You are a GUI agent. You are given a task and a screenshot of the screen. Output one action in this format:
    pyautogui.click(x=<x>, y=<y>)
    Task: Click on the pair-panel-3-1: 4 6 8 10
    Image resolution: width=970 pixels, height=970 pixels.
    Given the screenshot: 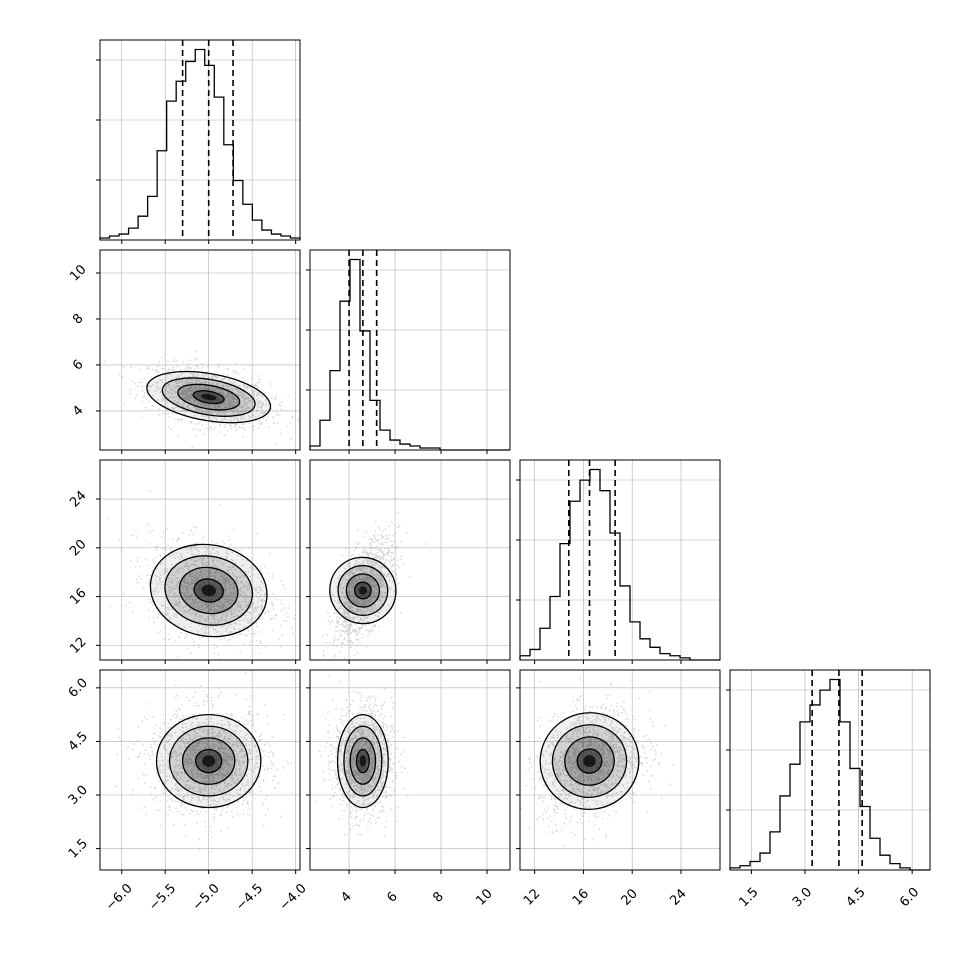 What is the action you would take?
    pyautogui.click(x=408, y=789)
    